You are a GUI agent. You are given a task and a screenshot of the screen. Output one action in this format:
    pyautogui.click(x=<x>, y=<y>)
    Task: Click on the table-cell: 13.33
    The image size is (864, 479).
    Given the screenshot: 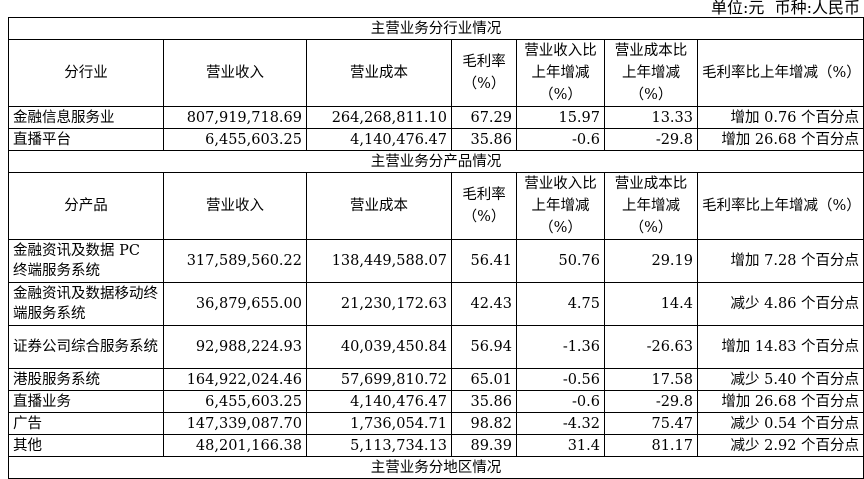 What is the action you would take?
    pyautogui.click(x=651, y=117)
    